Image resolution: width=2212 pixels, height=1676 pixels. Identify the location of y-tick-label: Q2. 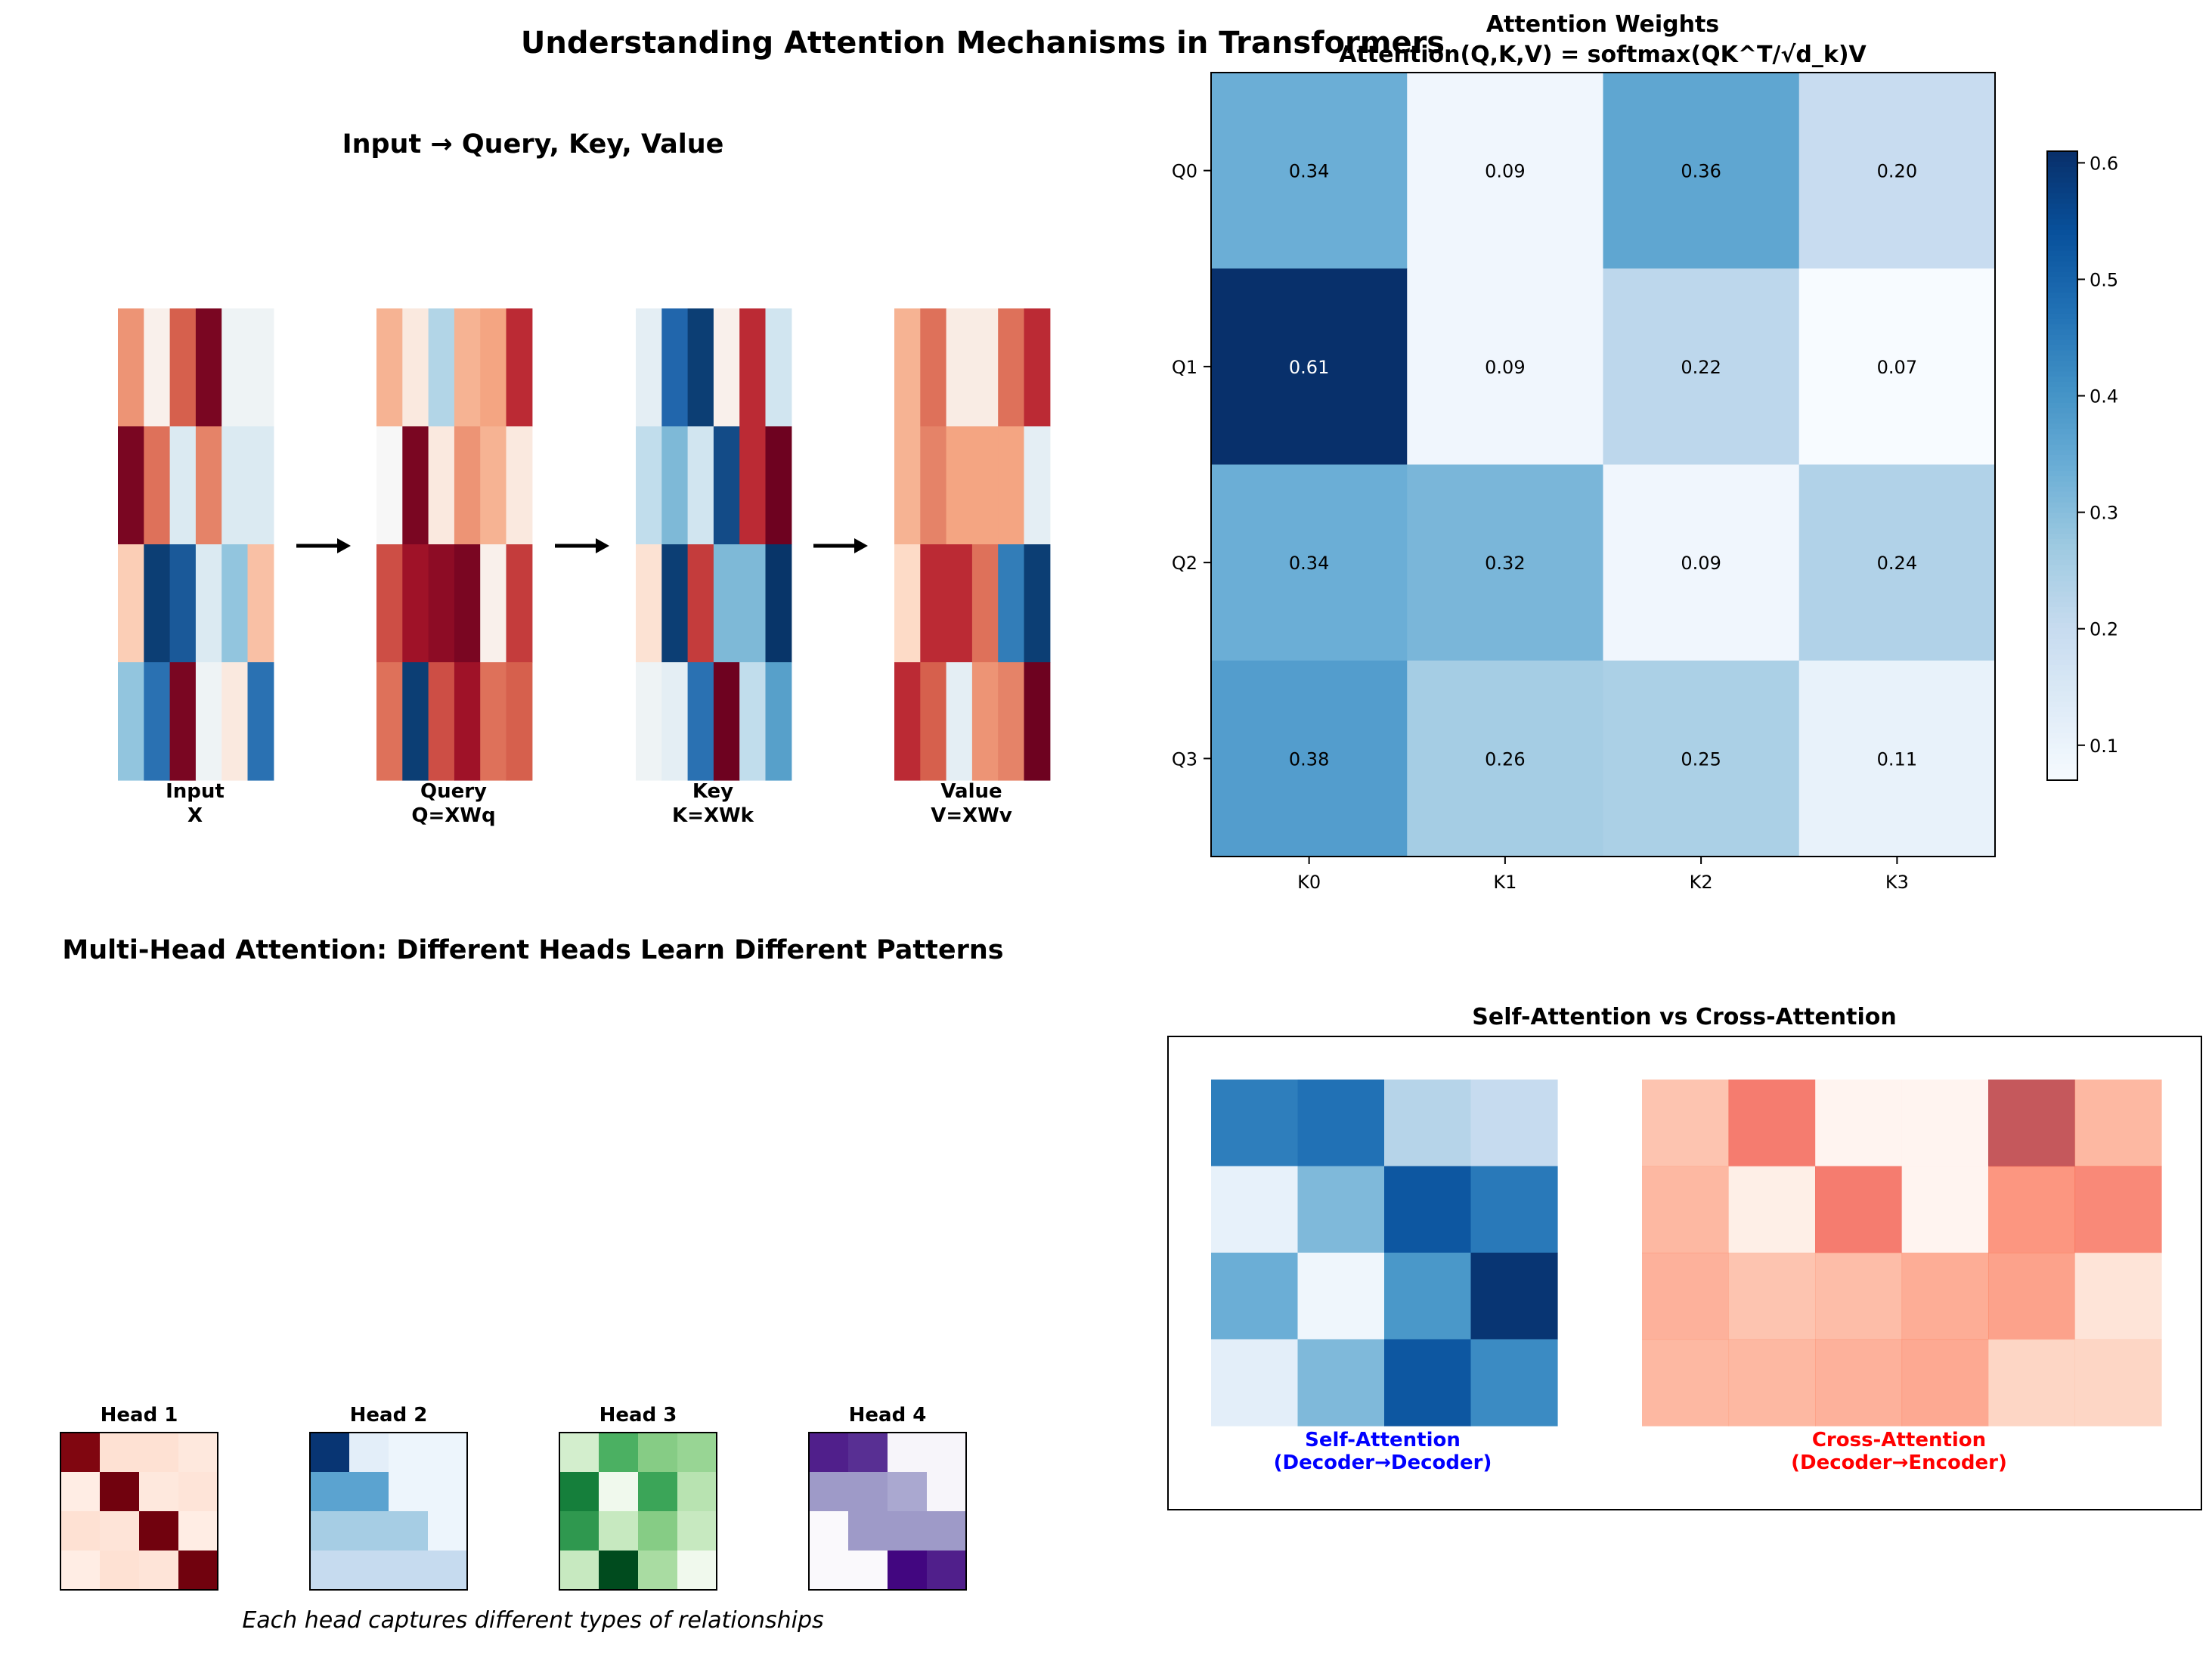
(1184, 563).